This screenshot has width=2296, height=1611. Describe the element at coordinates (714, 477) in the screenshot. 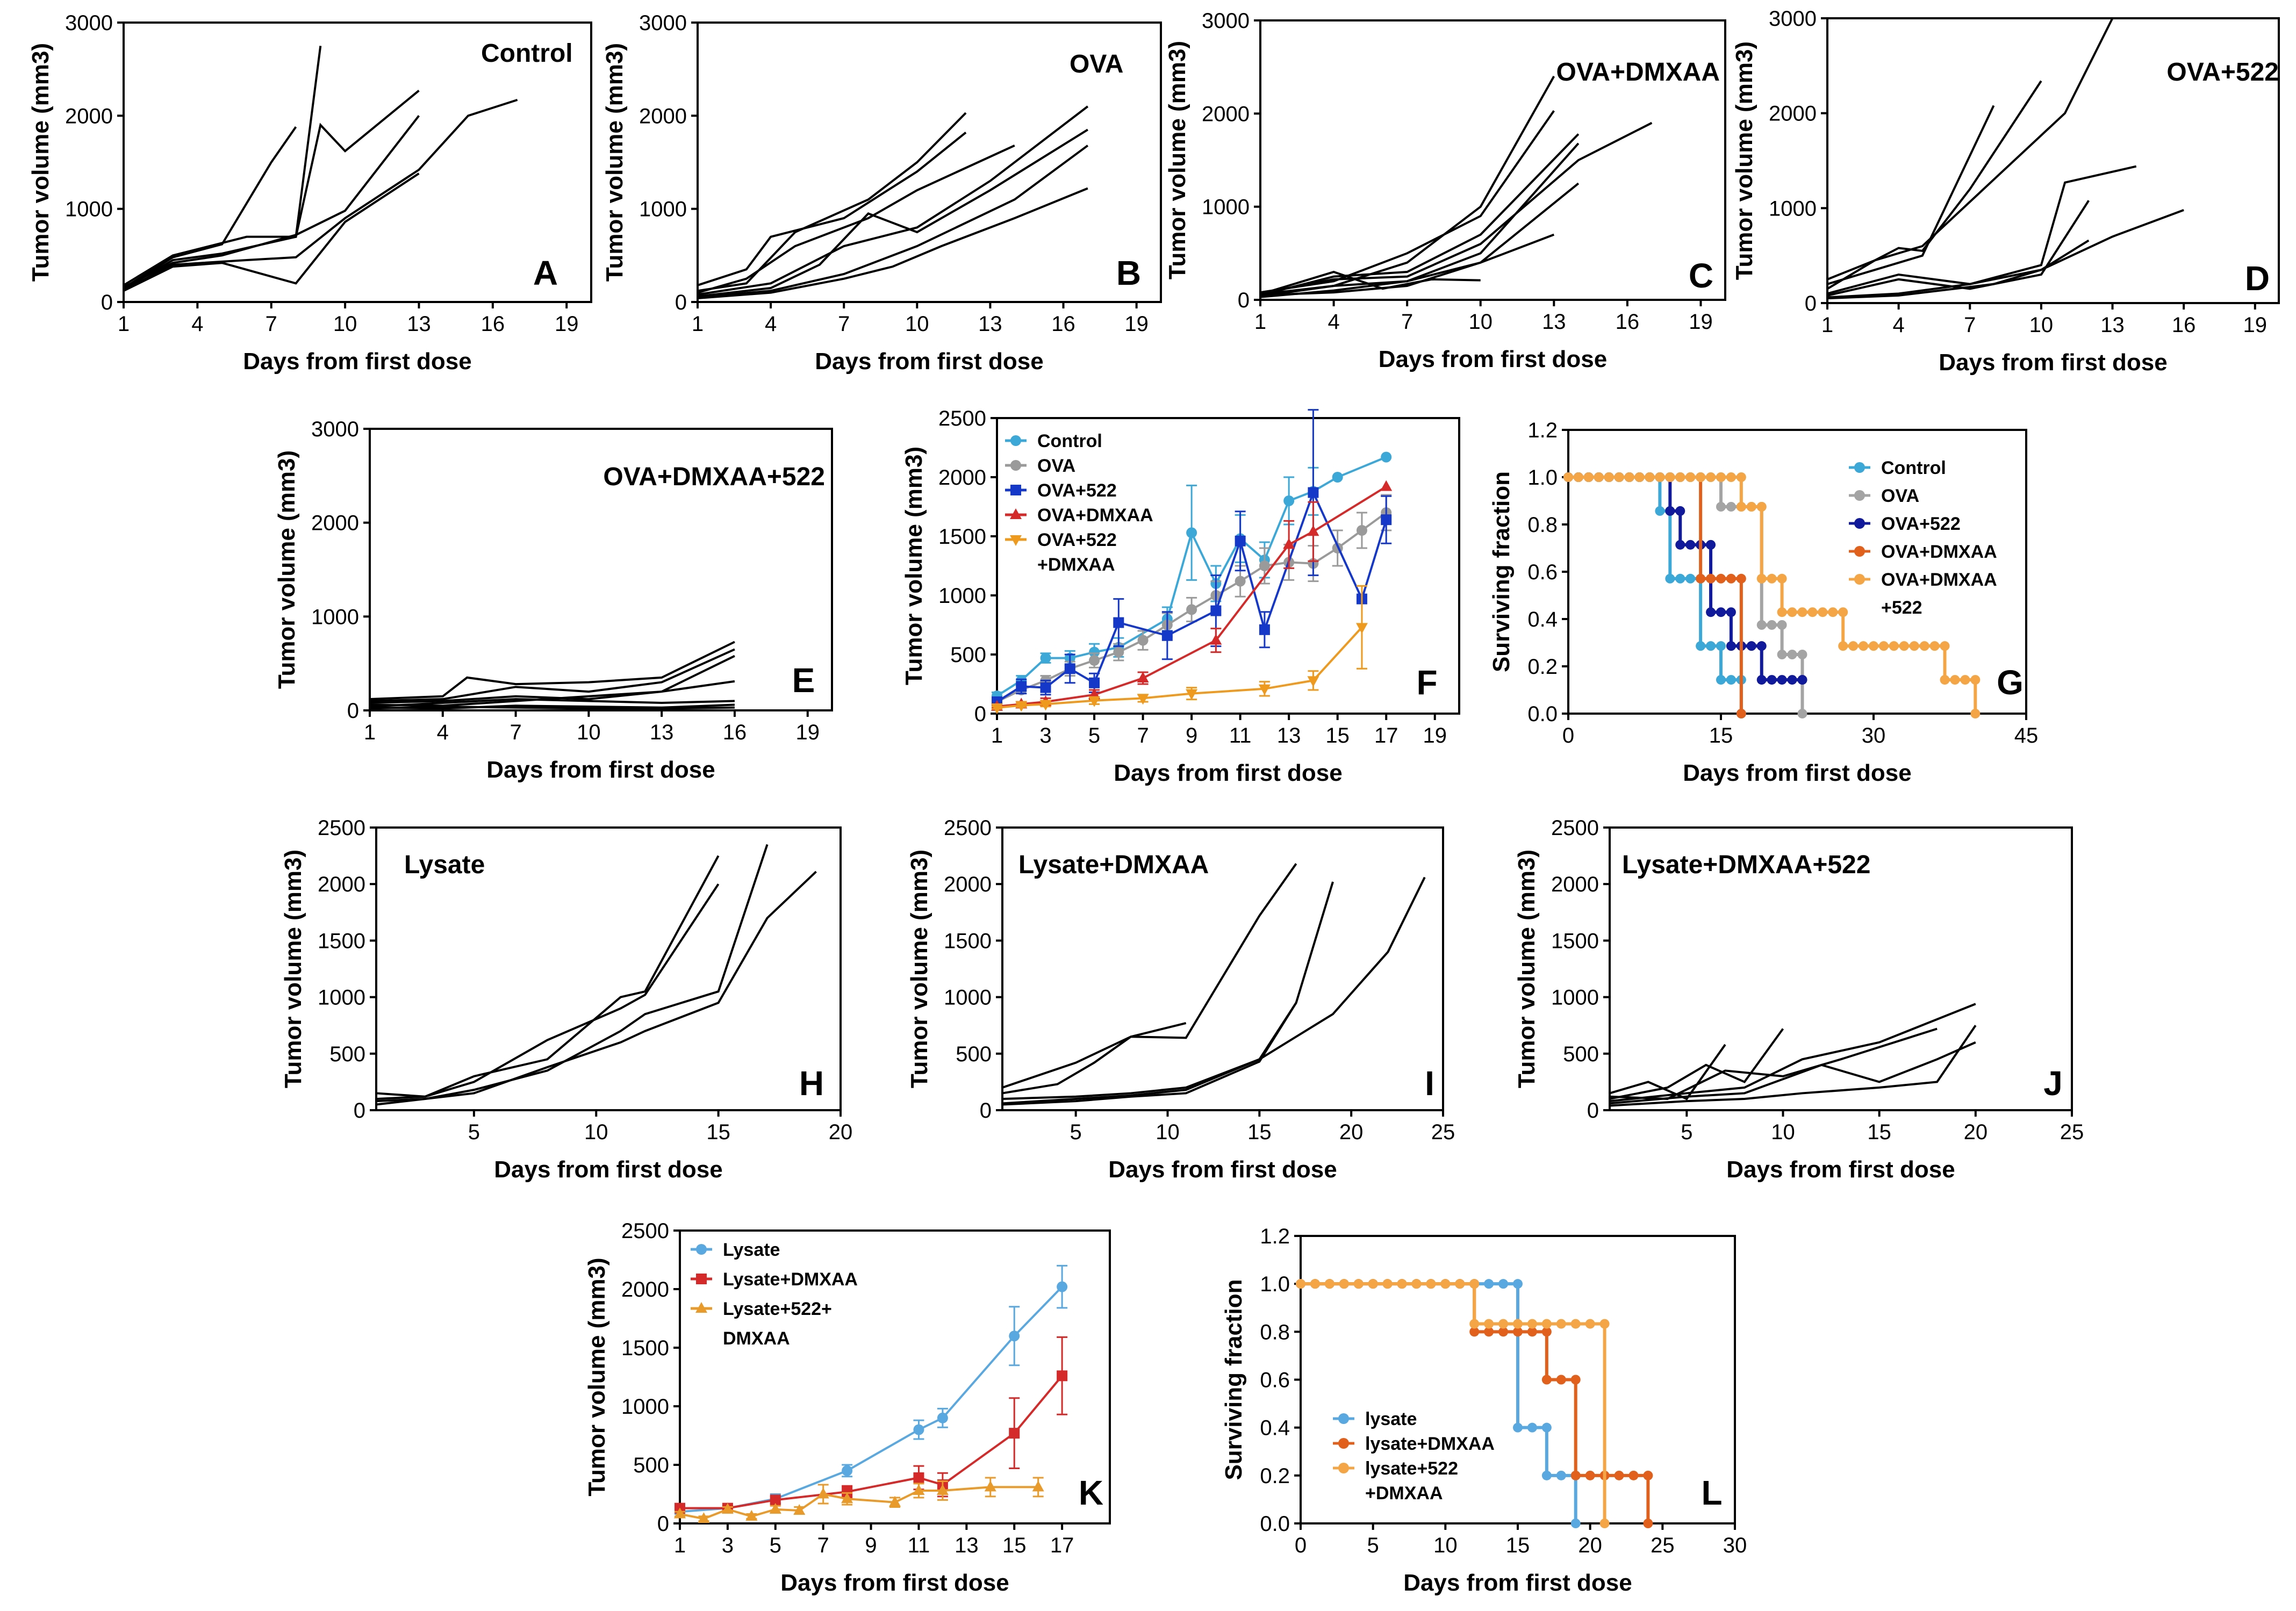

I see `panel-title: OVA+DMXAA+522` at that location.